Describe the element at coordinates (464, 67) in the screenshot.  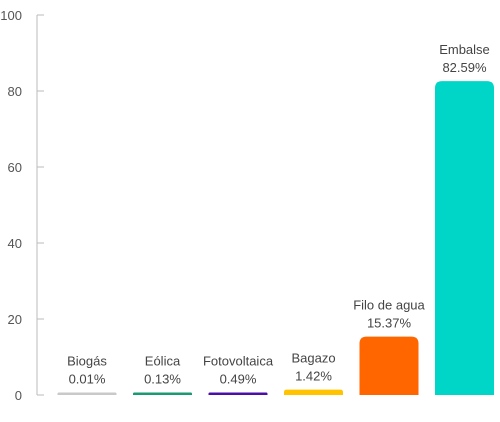
I see `bar-value-label: 82.59%` at that location.